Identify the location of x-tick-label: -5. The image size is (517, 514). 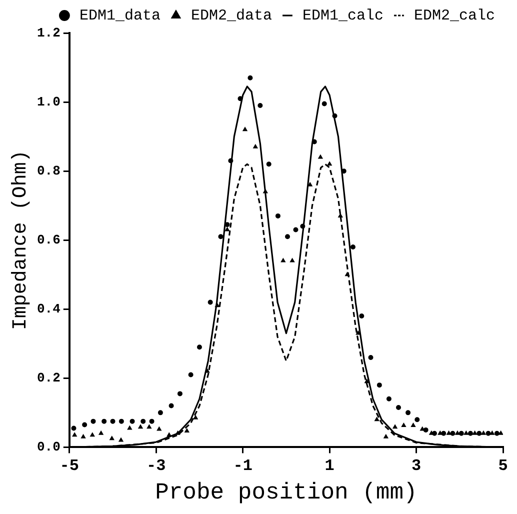
(70, 465).